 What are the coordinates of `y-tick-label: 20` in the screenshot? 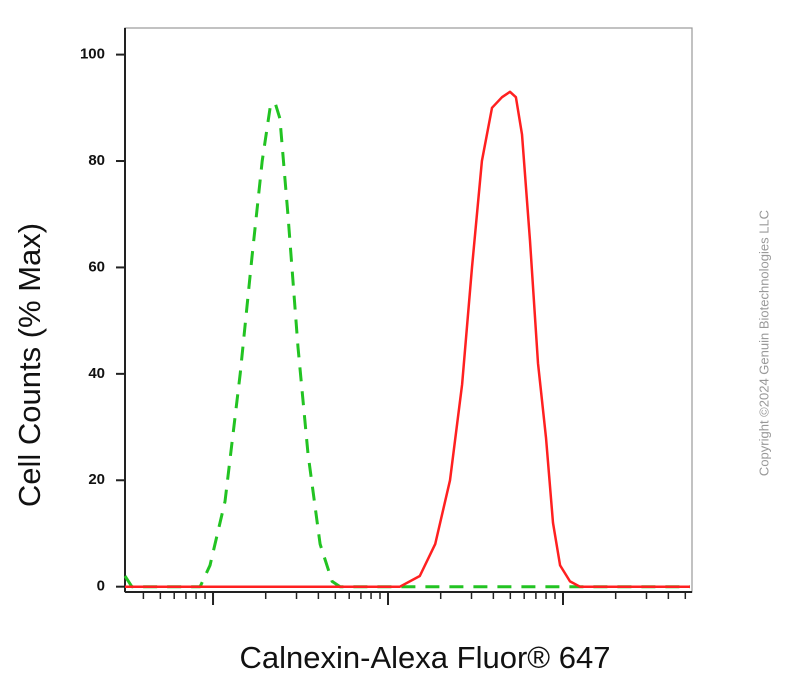 It's located at (96, 479).